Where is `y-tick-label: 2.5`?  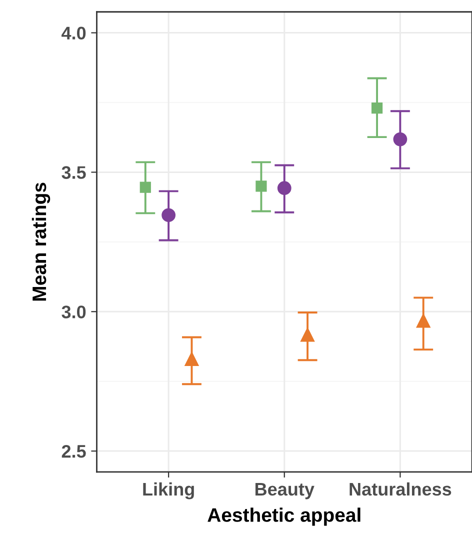 y-tick-label: 2.5 is located at coordinates (74, 451).